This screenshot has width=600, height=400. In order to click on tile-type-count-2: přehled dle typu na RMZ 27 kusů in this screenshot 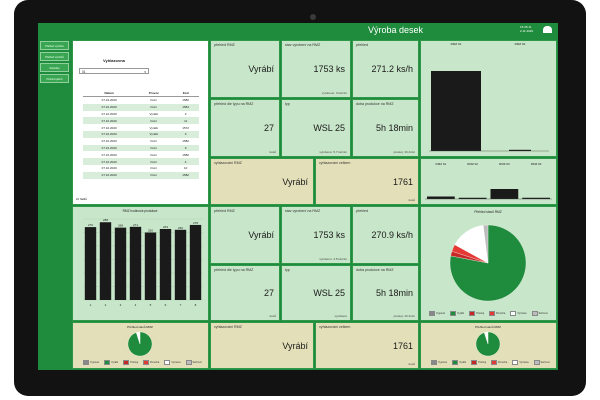, I will do `click(245, 293)`.